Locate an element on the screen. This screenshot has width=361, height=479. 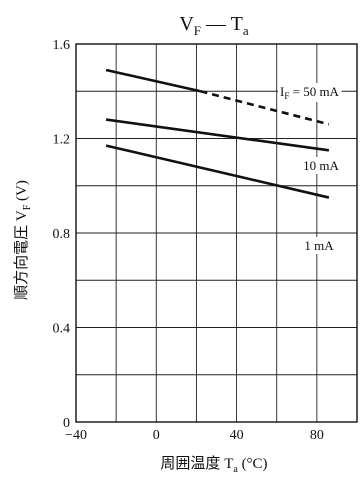
series-label-1ma-bg is located at coordinates (319, 245).